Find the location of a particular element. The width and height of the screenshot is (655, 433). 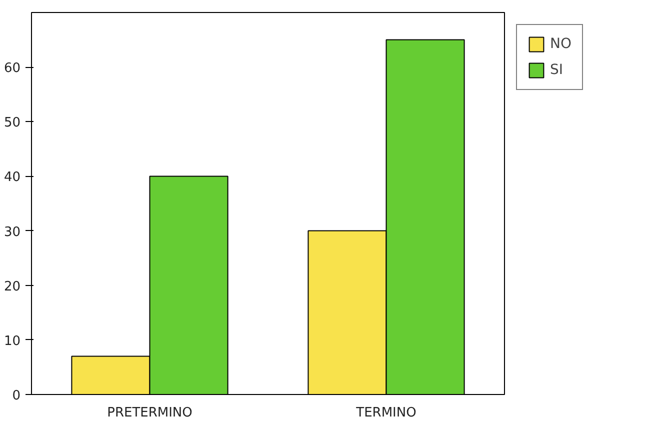

legend-label: SI is located at coordinates (557, 70).